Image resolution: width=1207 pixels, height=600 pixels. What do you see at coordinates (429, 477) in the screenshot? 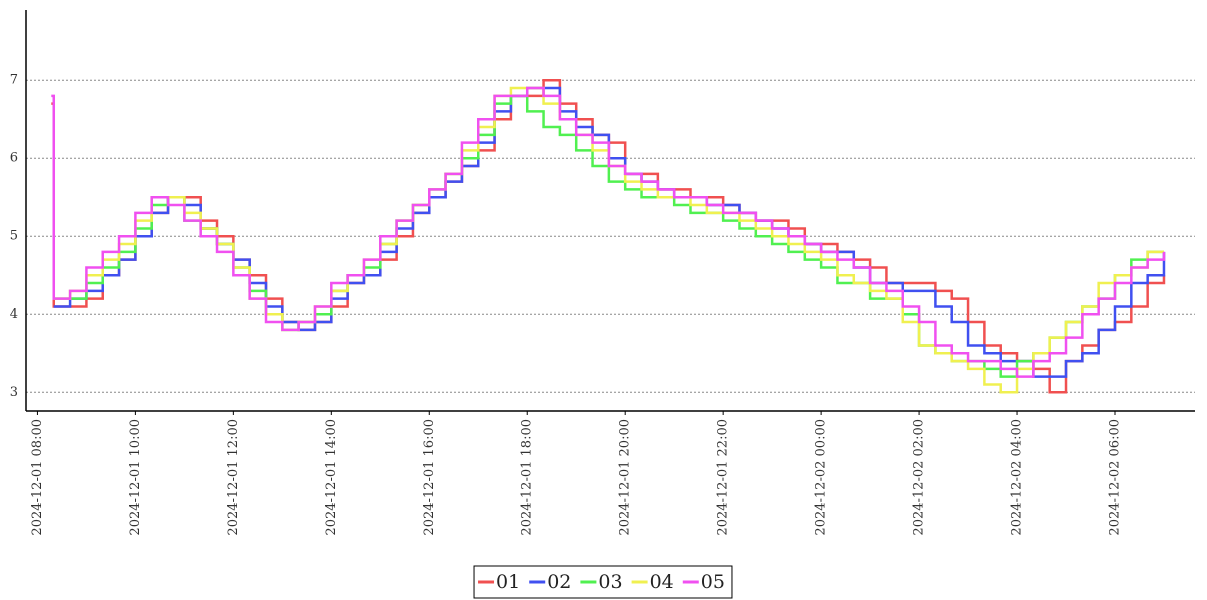
I see `x-tick-label: 2024-12-01 16:00` at bounding box center [429, 477].